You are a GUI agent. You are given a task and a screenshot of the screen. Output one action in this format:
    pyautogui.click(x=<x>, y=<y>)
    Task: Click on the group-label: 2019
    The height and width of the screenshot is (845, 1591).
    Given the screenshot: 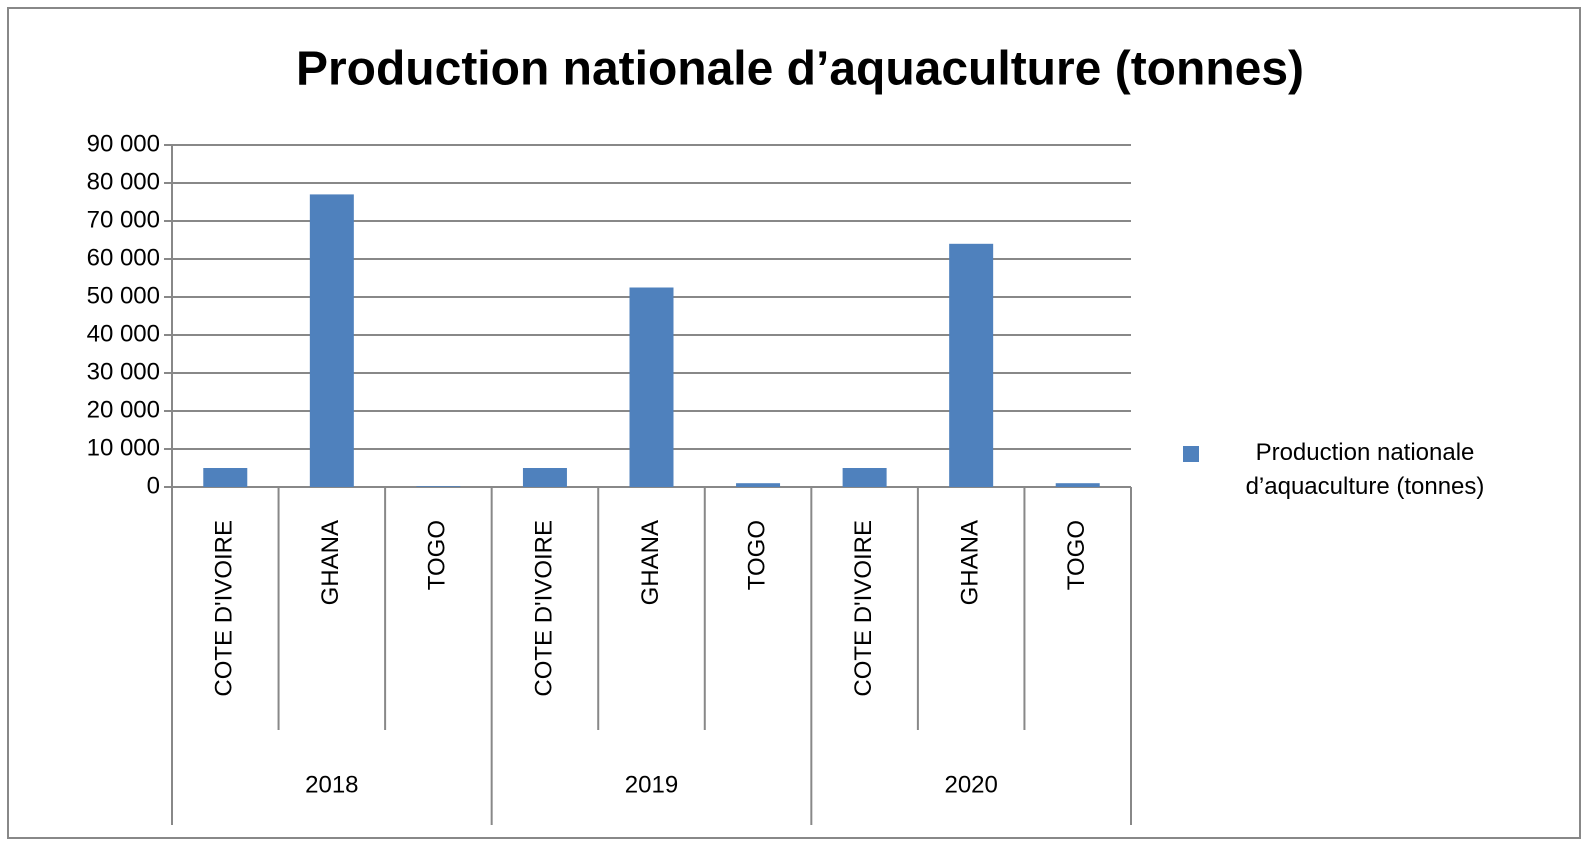 What is the action you would take?
    pyautogui.click(x=651, y=784)
    